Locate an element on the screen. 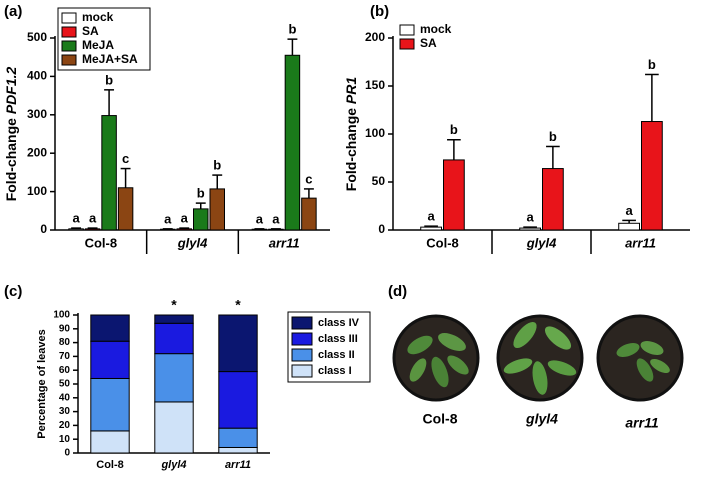  y-tick-label: 400 is located at coordinates (37, 76).